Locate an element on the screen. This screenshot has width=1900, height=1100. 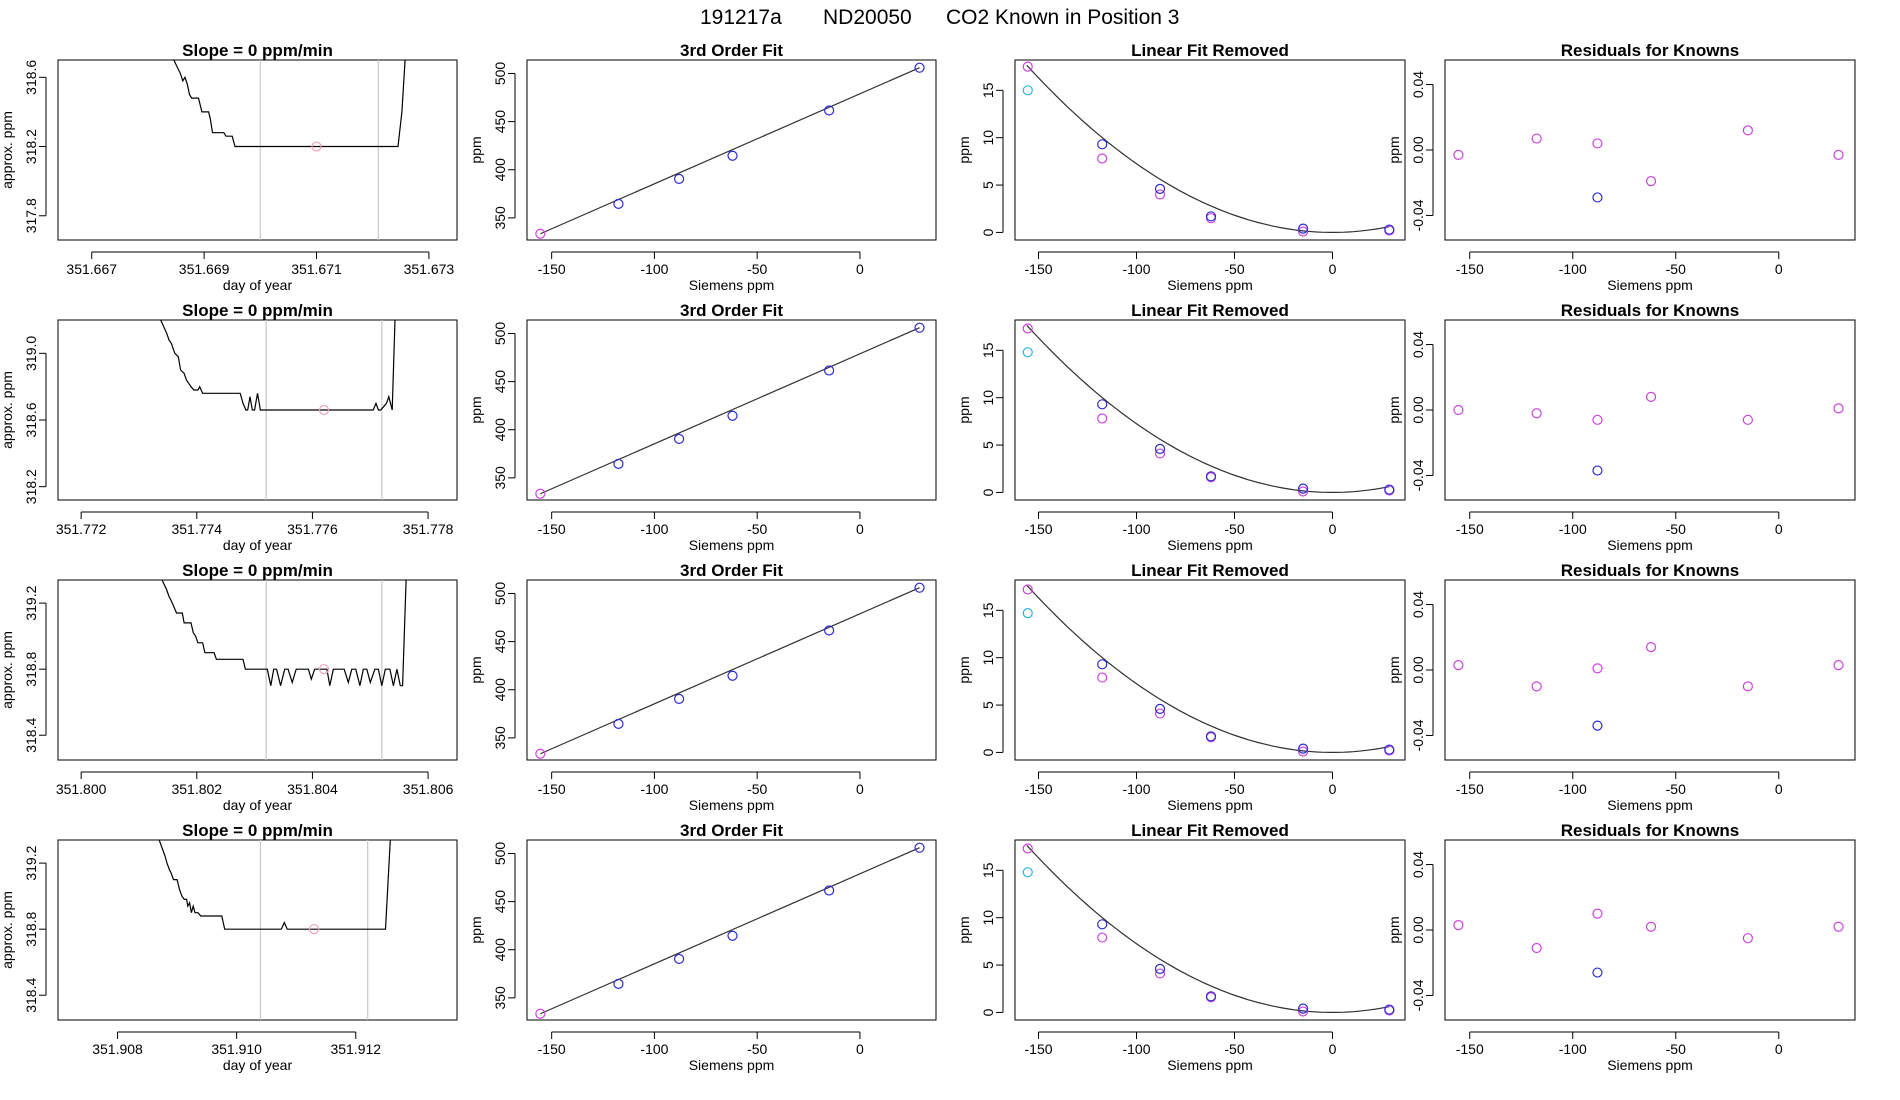
y-tick-label: 10 is located at coordinates (988, 918).